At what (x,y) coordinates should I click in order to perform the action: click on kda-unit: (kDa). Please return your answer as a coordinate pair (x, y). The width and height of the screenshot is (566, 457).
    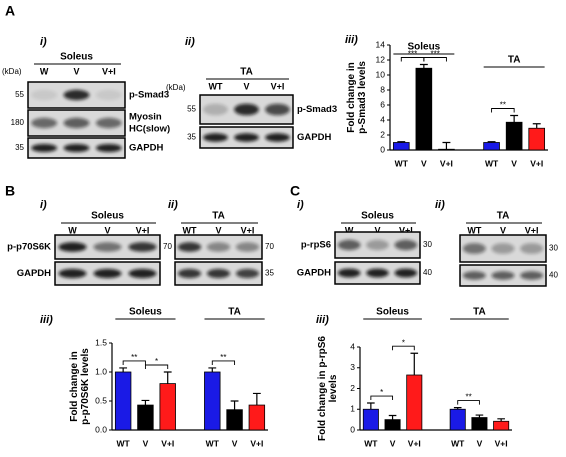
    Looking at the image, I should click on (12, 71).